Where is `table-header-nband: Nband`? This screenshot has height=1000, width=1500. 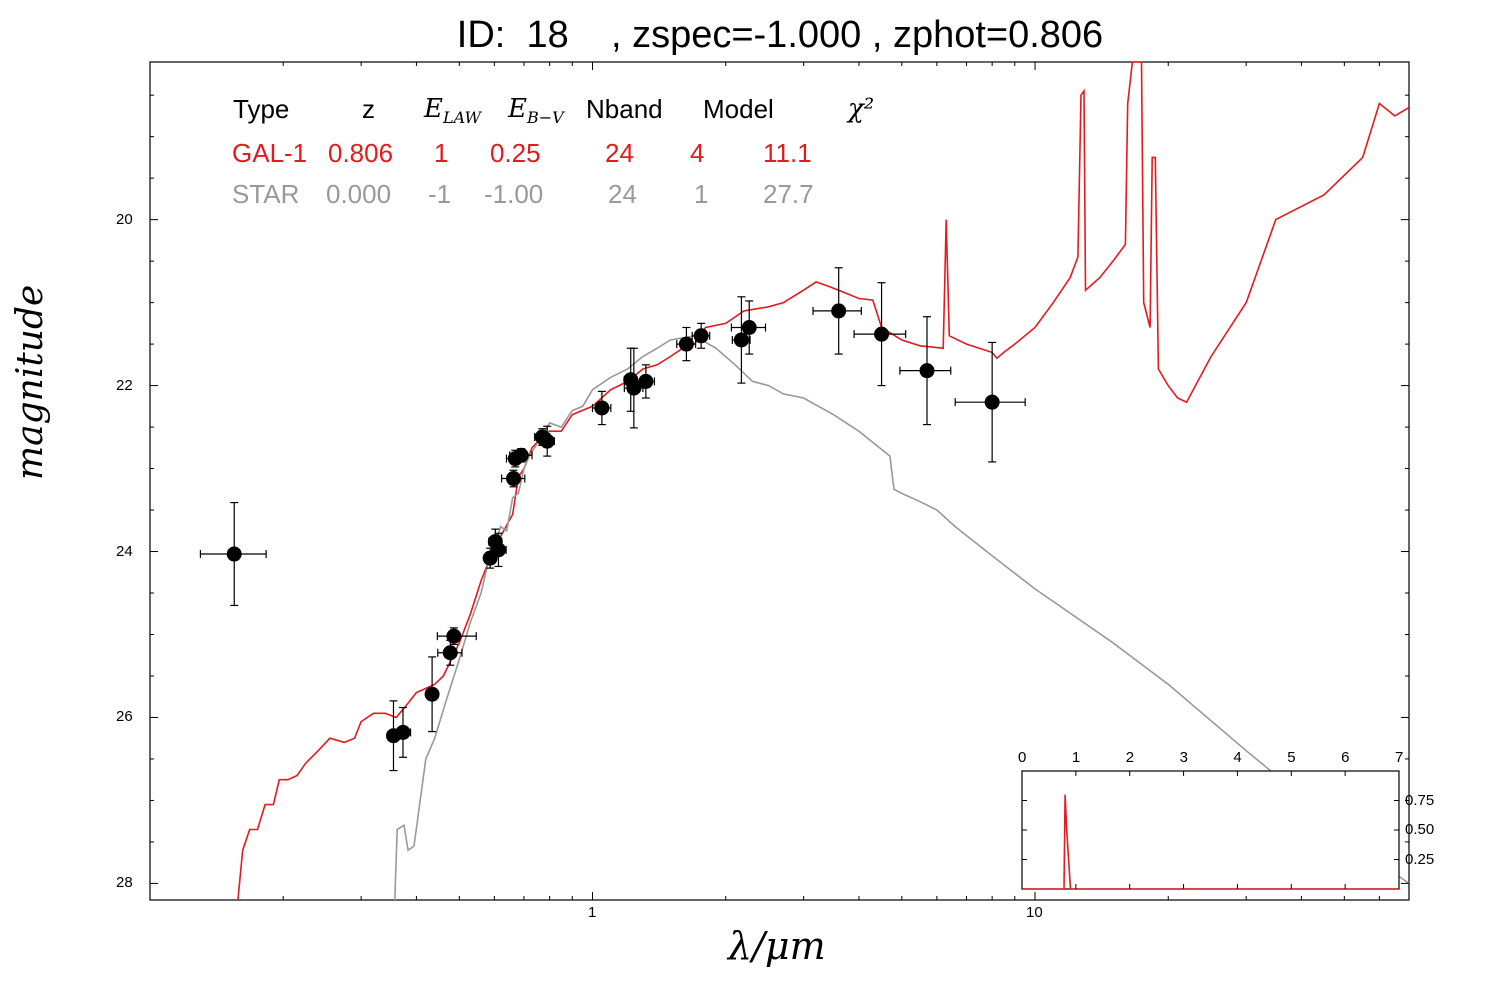
table-header-nband: Nband is located at coordinates (624, 109).